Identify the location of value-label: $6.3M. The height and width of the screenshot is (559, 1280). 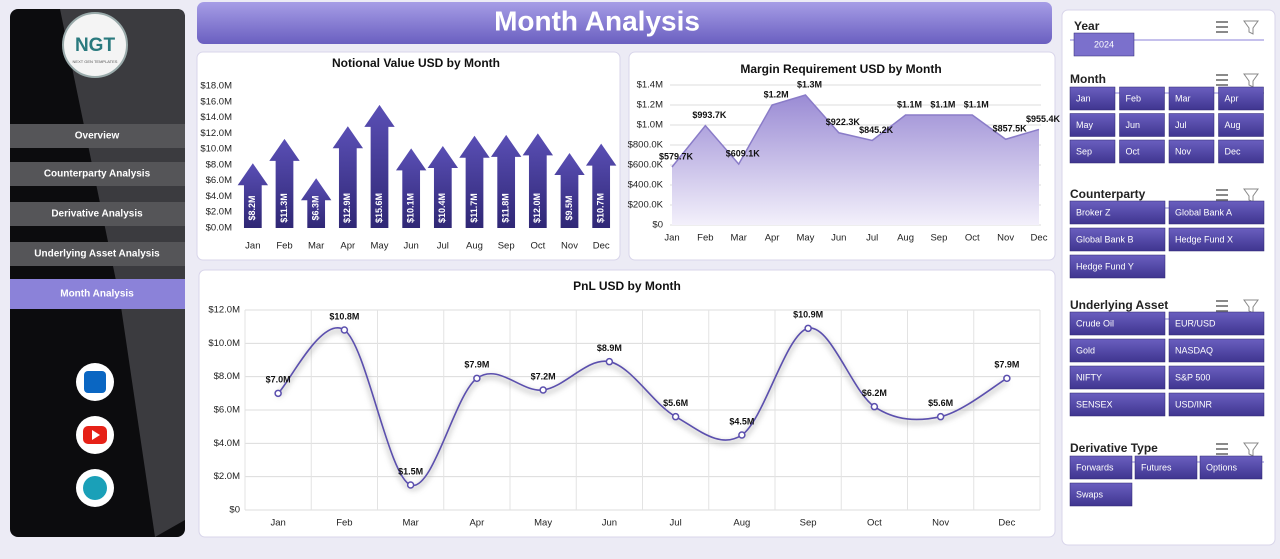
(316, 207).